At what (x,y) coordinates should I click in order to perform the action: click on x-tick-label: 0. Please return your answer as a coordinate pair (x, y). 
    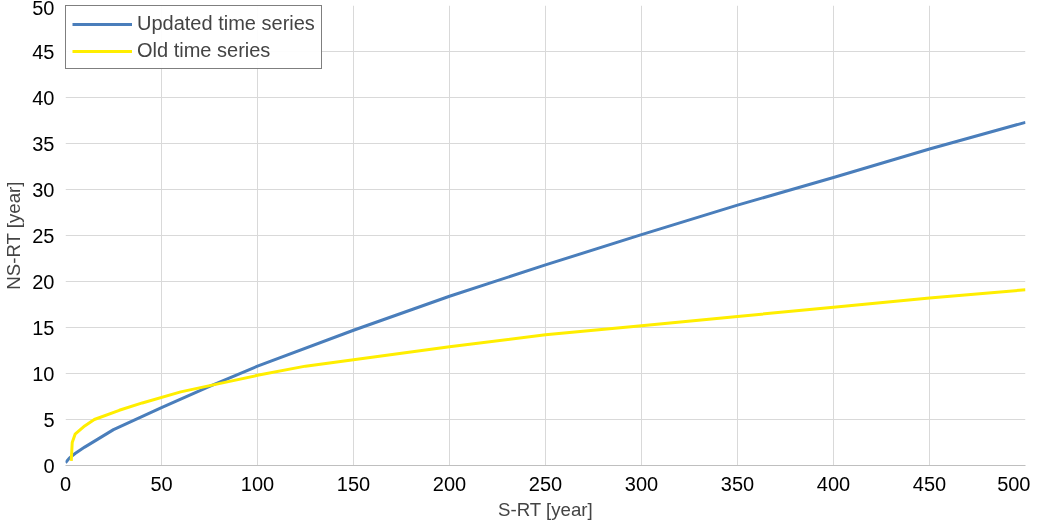
    Looking at the image, I should click on (65, 483).